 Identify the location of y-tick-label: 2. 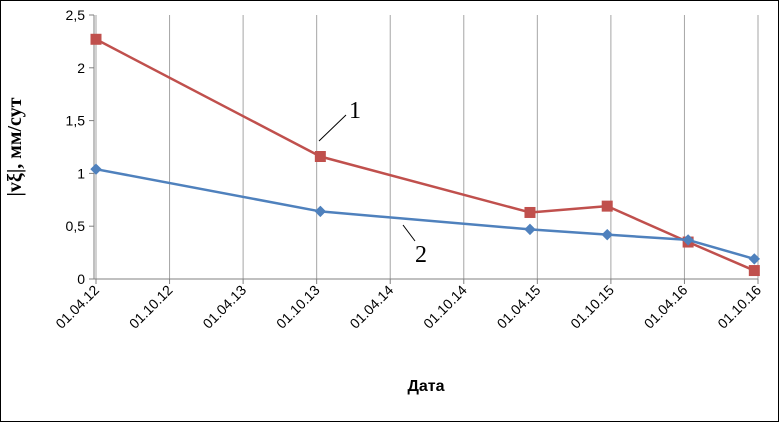
(81, 68).